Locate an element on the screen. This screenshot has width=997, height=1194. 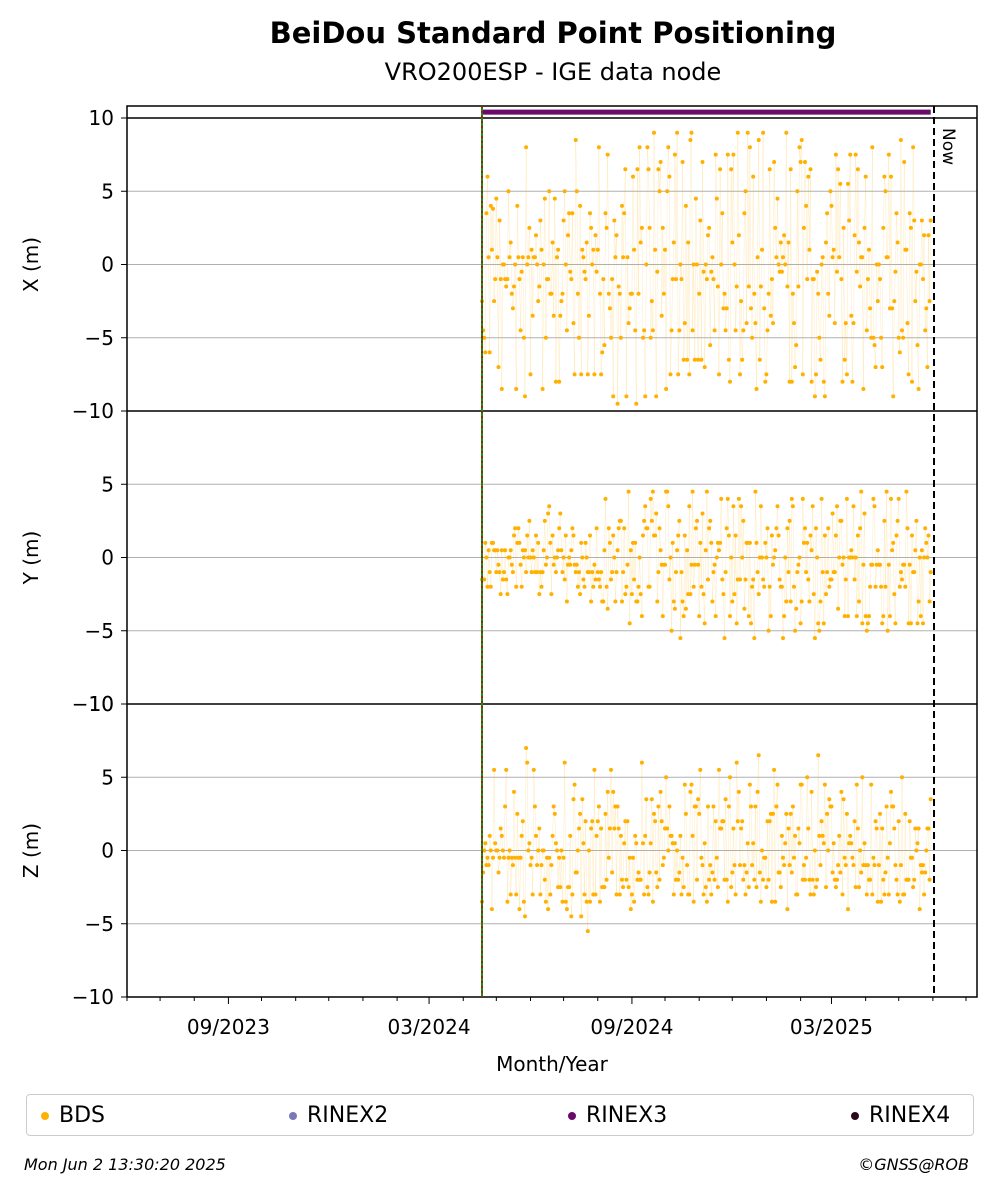
y-axis-label: X (m) is located at coordinates (31, 264).